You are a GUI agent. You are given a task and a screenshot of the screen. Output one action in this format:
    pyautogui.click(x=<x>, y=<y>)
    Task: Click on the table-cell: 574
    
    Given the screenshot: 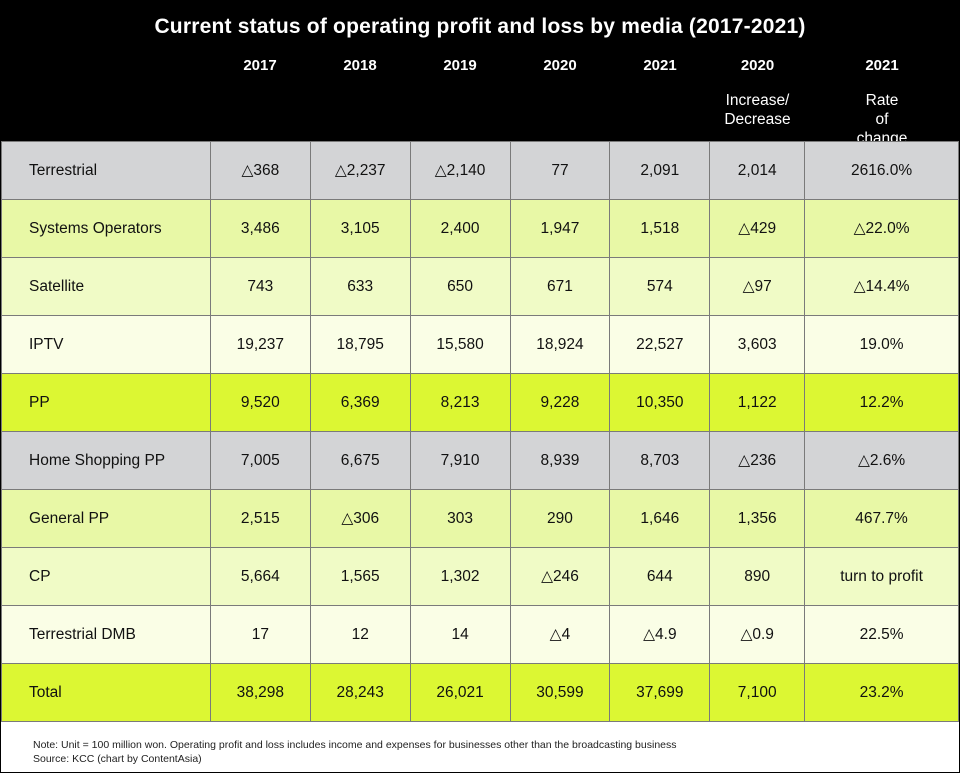 What is the action you would take?
    pyautogui.click(x=660, y=286)
    